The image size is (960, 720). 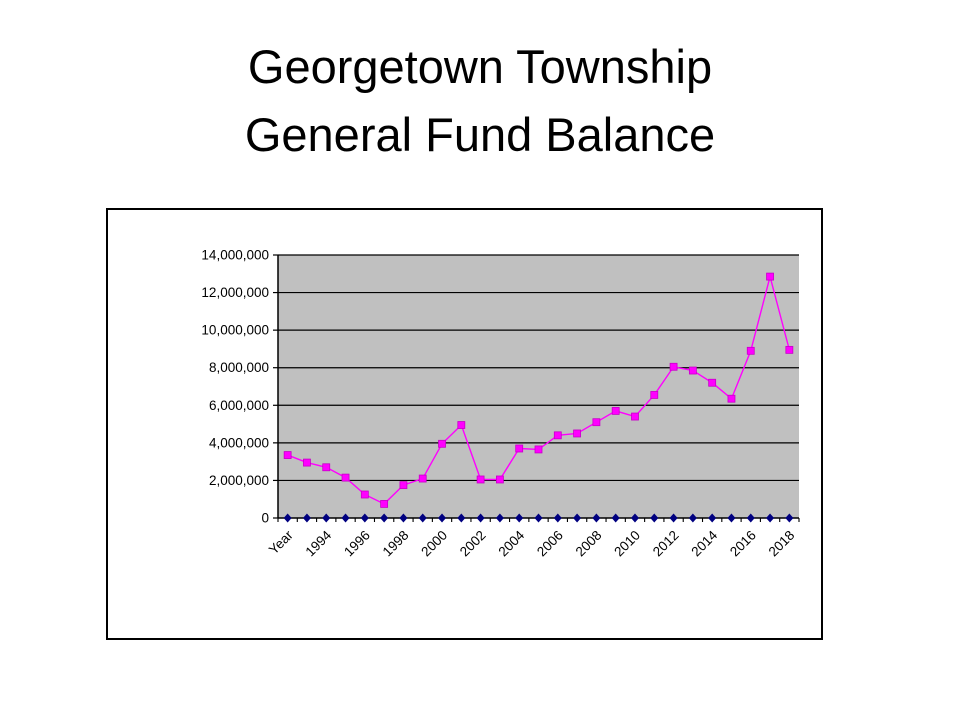 I want to click on x-axis-label: Year, so click(x=281, y=542).